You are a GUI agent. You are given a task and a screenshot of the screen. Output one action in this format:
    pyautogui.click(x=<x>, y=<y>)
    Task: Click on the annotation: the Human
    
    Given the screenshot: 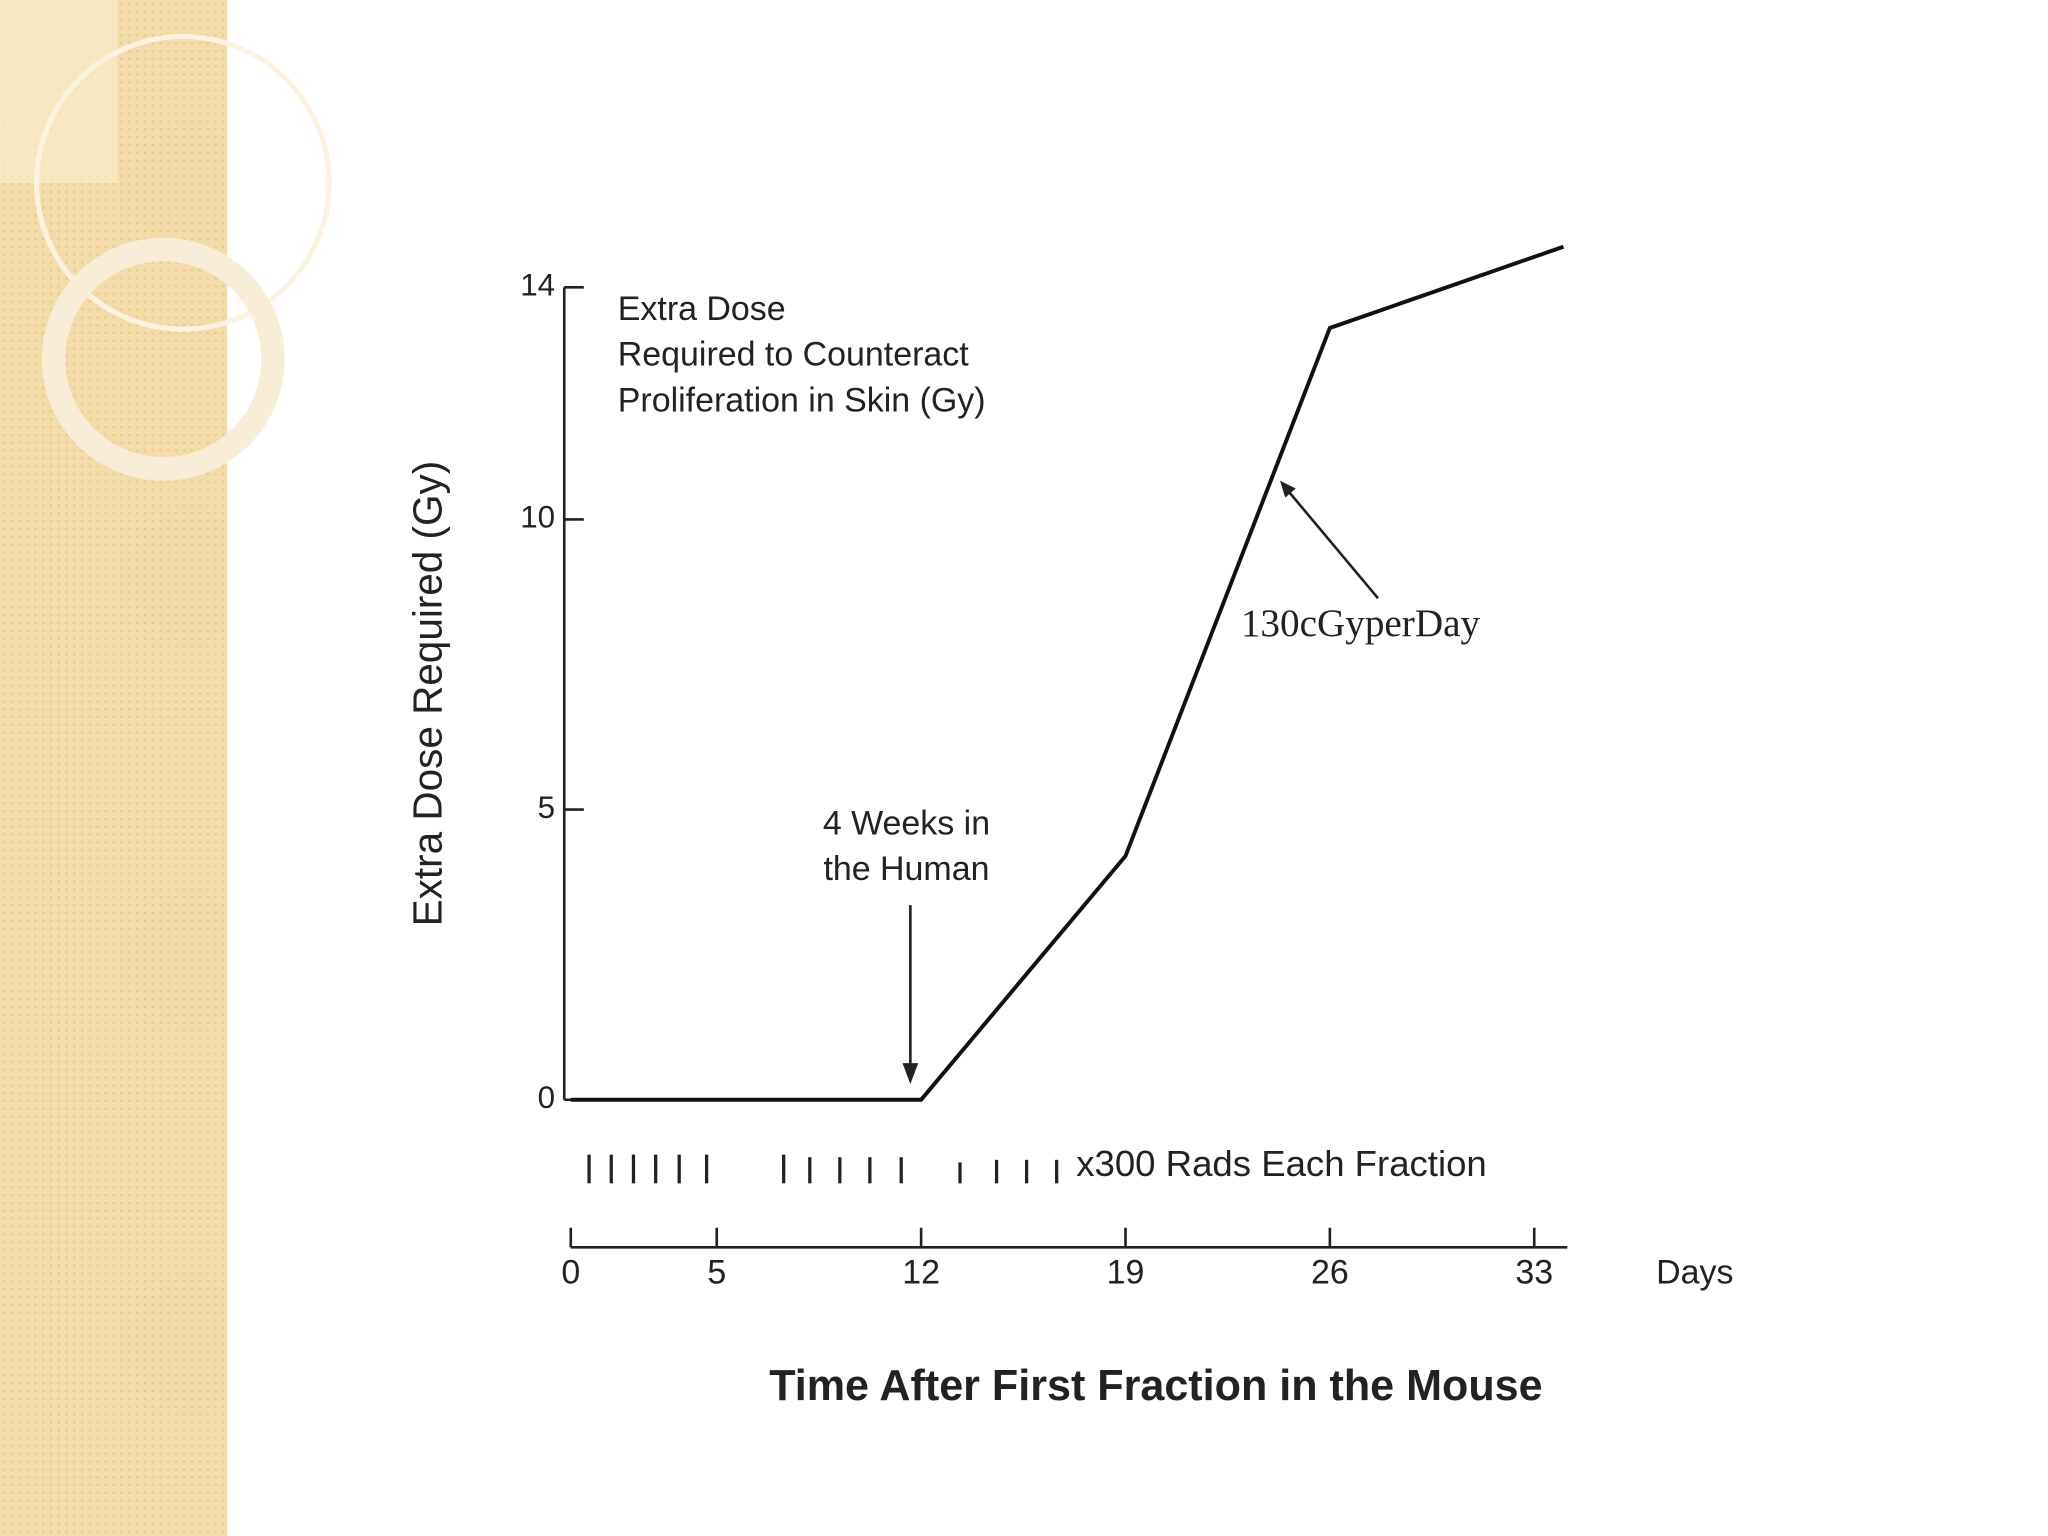 What is the action you would take?
    pyautogui.click(x=906, y=869)
    